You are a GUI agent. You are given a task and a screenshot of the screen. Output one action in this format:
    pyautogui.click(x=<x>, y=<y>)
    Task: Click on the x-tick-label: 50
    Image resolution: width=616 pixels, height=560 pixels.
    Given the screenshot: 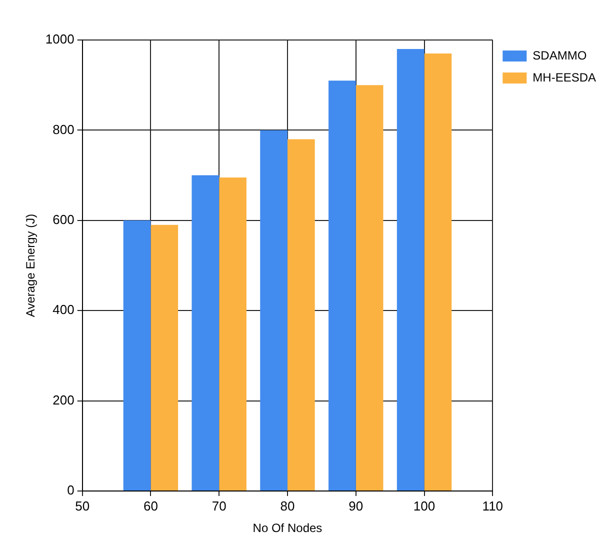 What is the action you would take?
    pyautogui.click(x=82, y=506)
    